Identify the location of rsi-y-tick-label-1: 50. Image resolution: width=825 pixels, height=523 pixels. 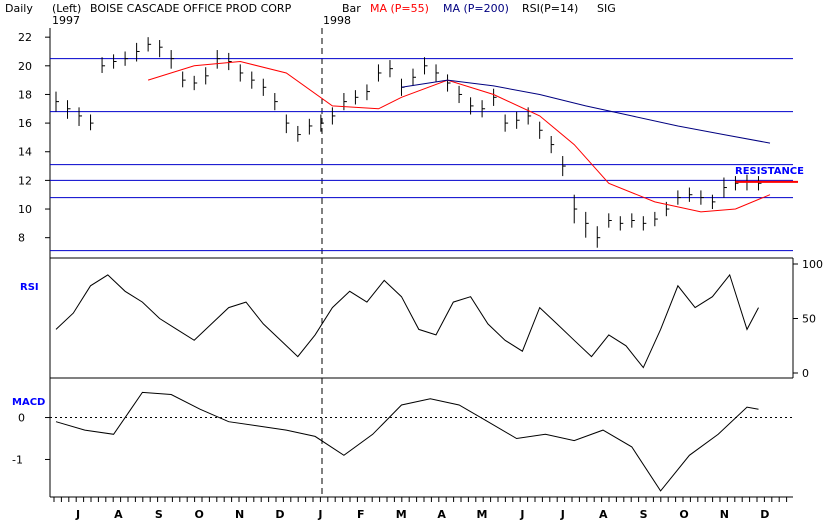
(809, 319).